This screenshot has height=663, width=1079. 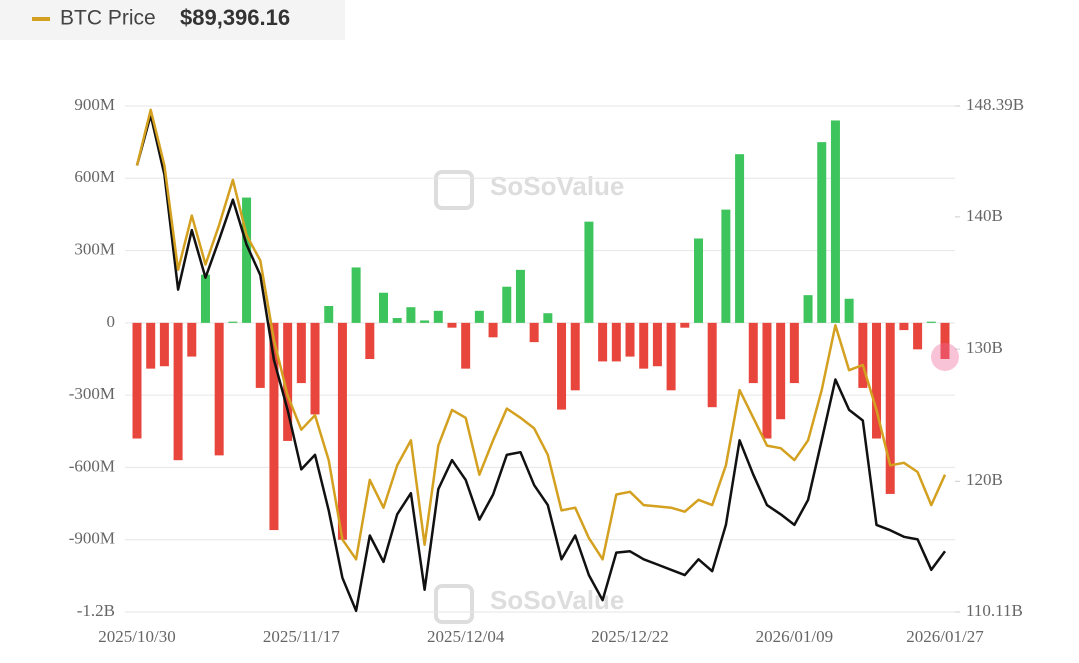 I want to click on y-tick-label: 900M, so click(x=94, y=104).